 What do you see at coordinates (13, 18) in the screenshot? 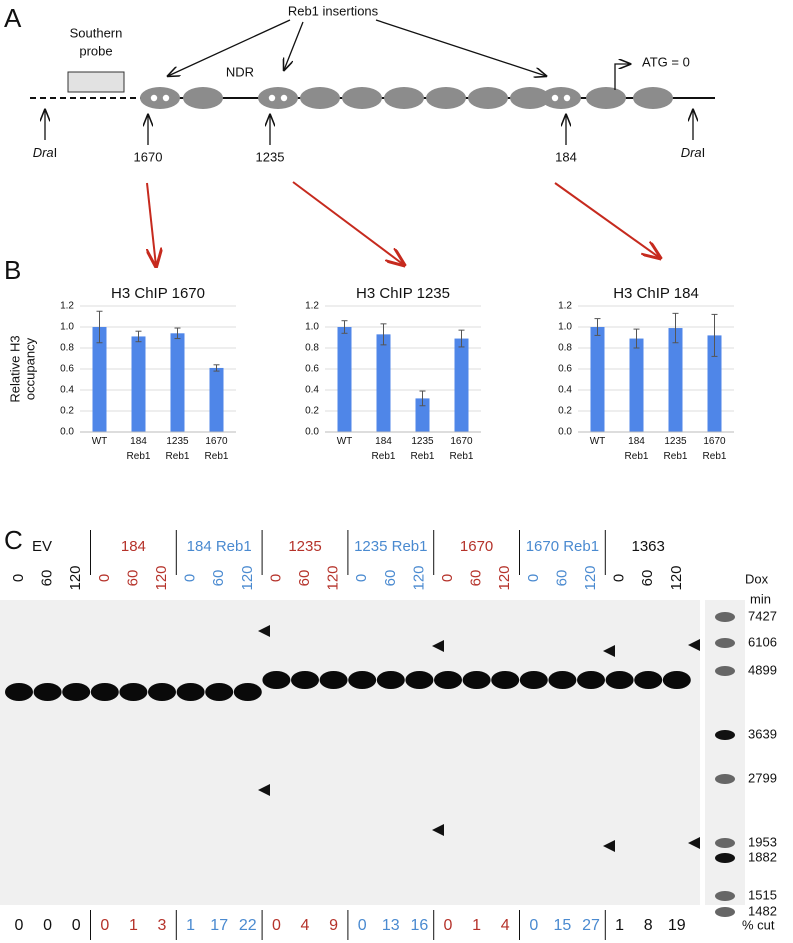
I see `panel-label: A` at bounding box center [13, 18].